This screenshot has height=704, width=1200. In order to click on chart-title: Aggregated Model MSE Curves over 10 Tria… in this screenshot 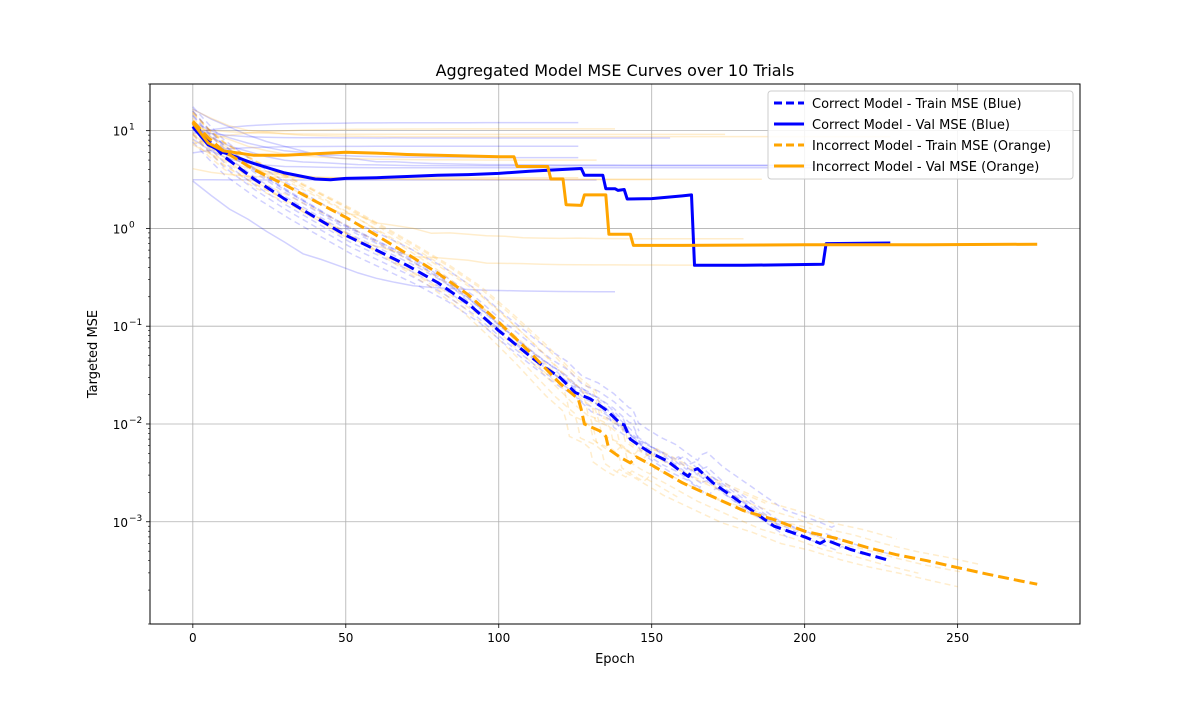, I will do `click(615, 70)`.